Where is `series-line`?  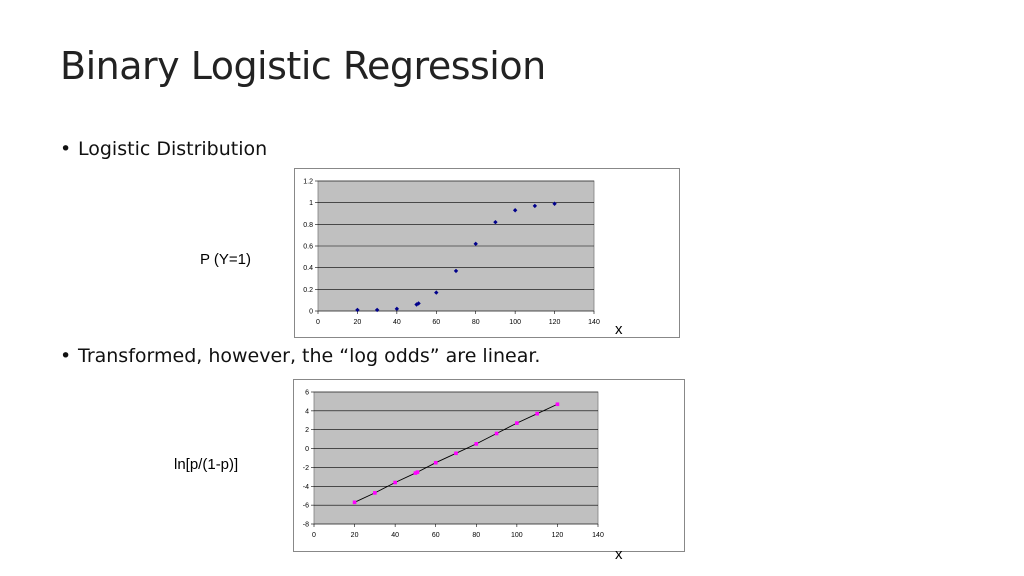
series-line is located at coordinates (456, 453).